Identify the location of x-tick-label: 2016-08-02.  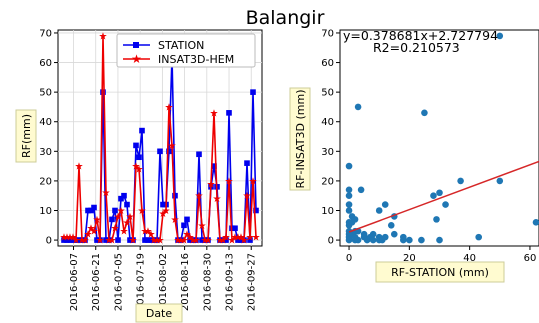
(163, 282).